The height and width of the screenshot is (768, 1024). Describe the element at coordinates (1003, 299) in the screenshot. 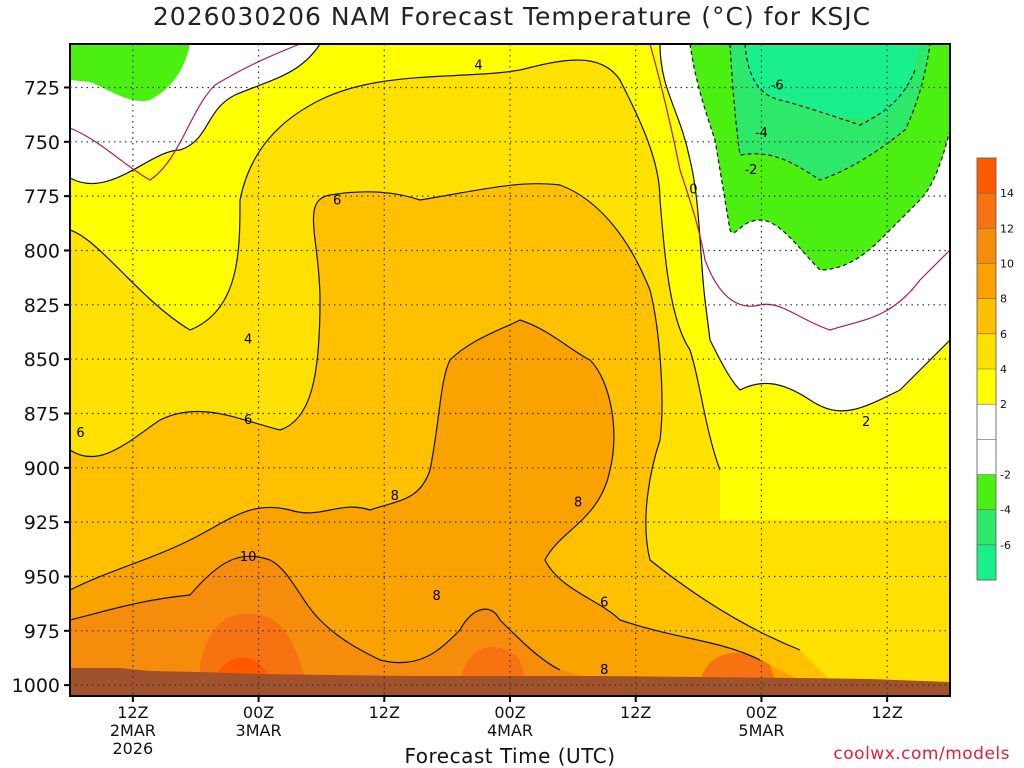

I see `colorbar-tick-label: 8` at that location.